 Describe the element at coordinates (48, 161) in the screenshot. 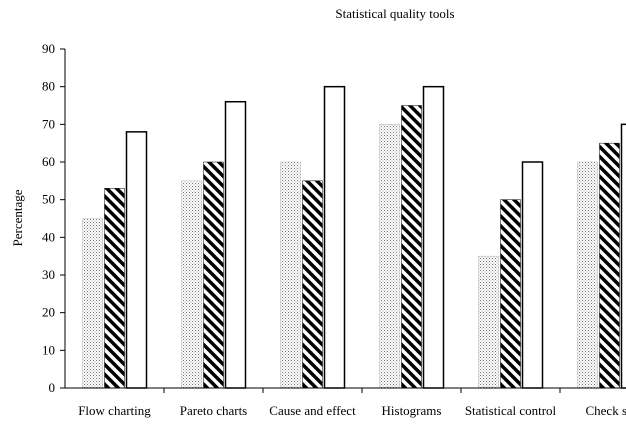

I see `y-tick-label: 60` at that location.